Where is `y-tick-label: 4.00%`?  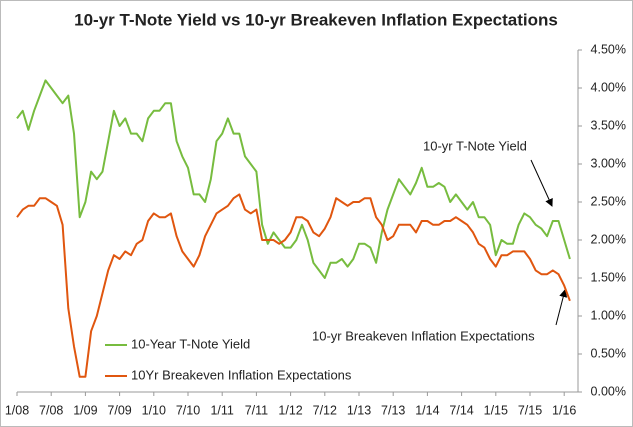 y-tick-label: 4.00% is located at coordinates (608, 87).